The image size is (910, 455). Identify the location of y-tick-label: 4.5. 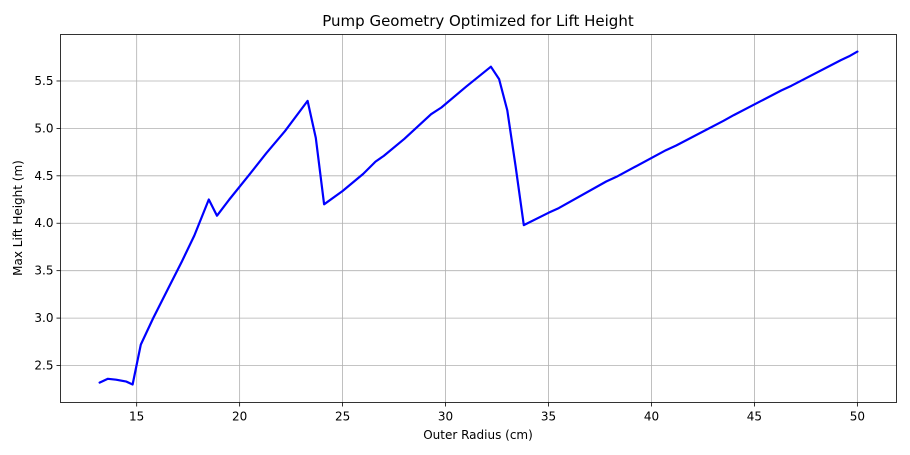
(43, 176).